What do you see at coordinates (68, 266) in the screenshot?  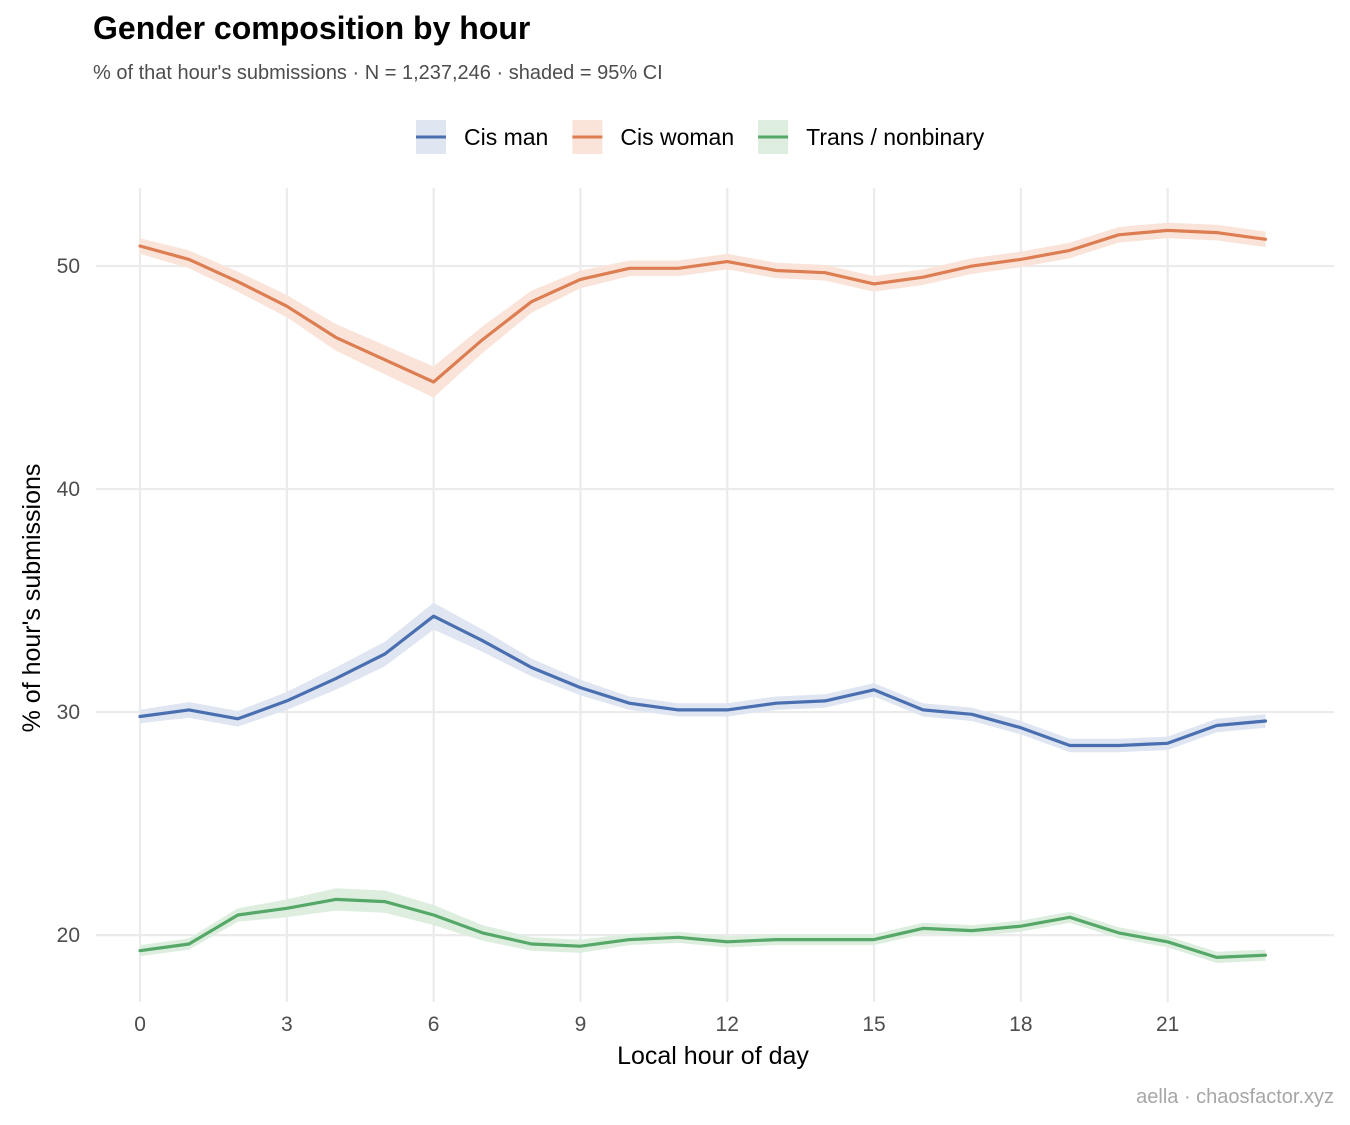 I see `y-tick-label: 50` at bounding box center [68, 266].